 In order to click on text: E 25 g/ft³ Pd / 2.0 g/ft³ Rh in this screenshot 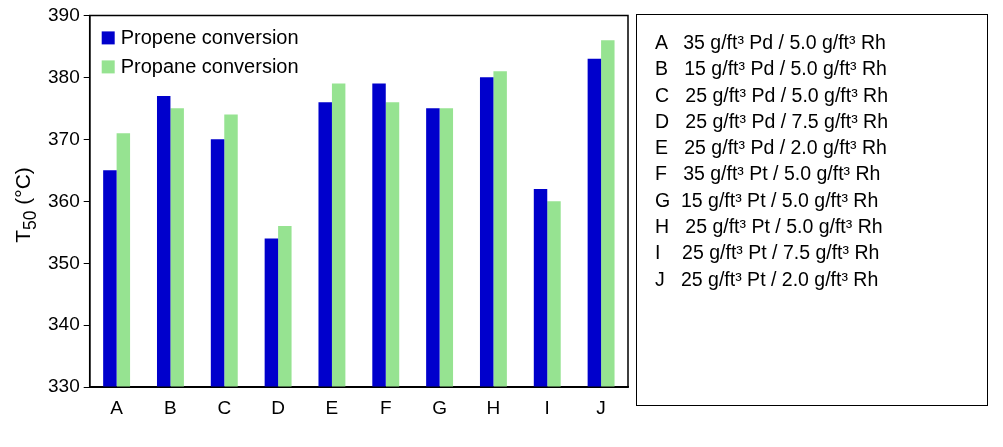, I will do `click(771, 148)`.